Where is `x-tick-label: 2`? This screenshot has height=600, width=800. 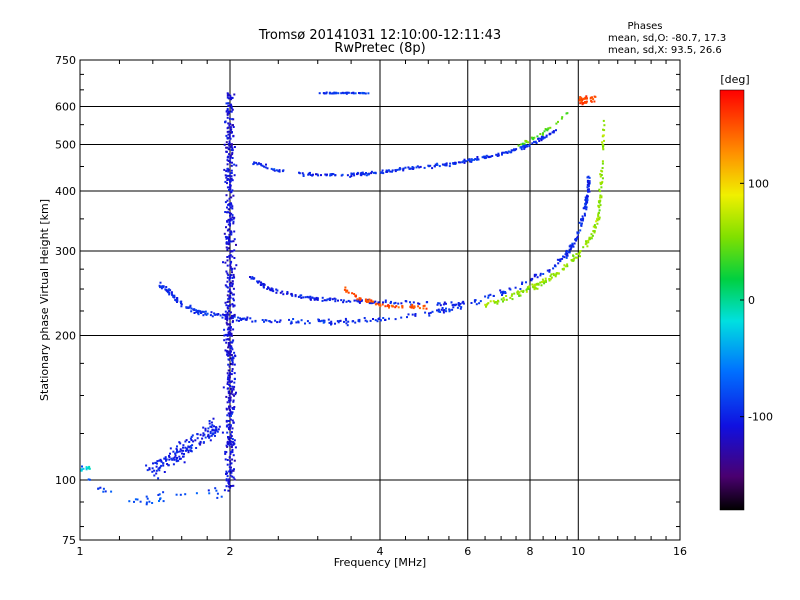 x-tick-label: 2 is located at coordinates (230, 551).